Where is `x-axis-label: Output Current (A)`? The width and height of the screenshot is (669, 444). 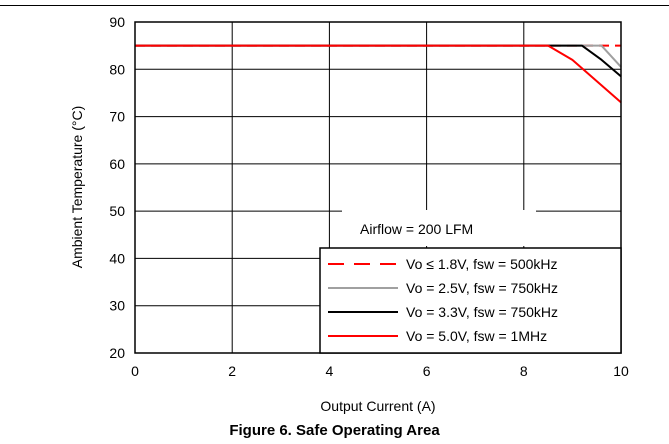 x-axis-label: Output Current (A) is located at coordinates (377, 406).